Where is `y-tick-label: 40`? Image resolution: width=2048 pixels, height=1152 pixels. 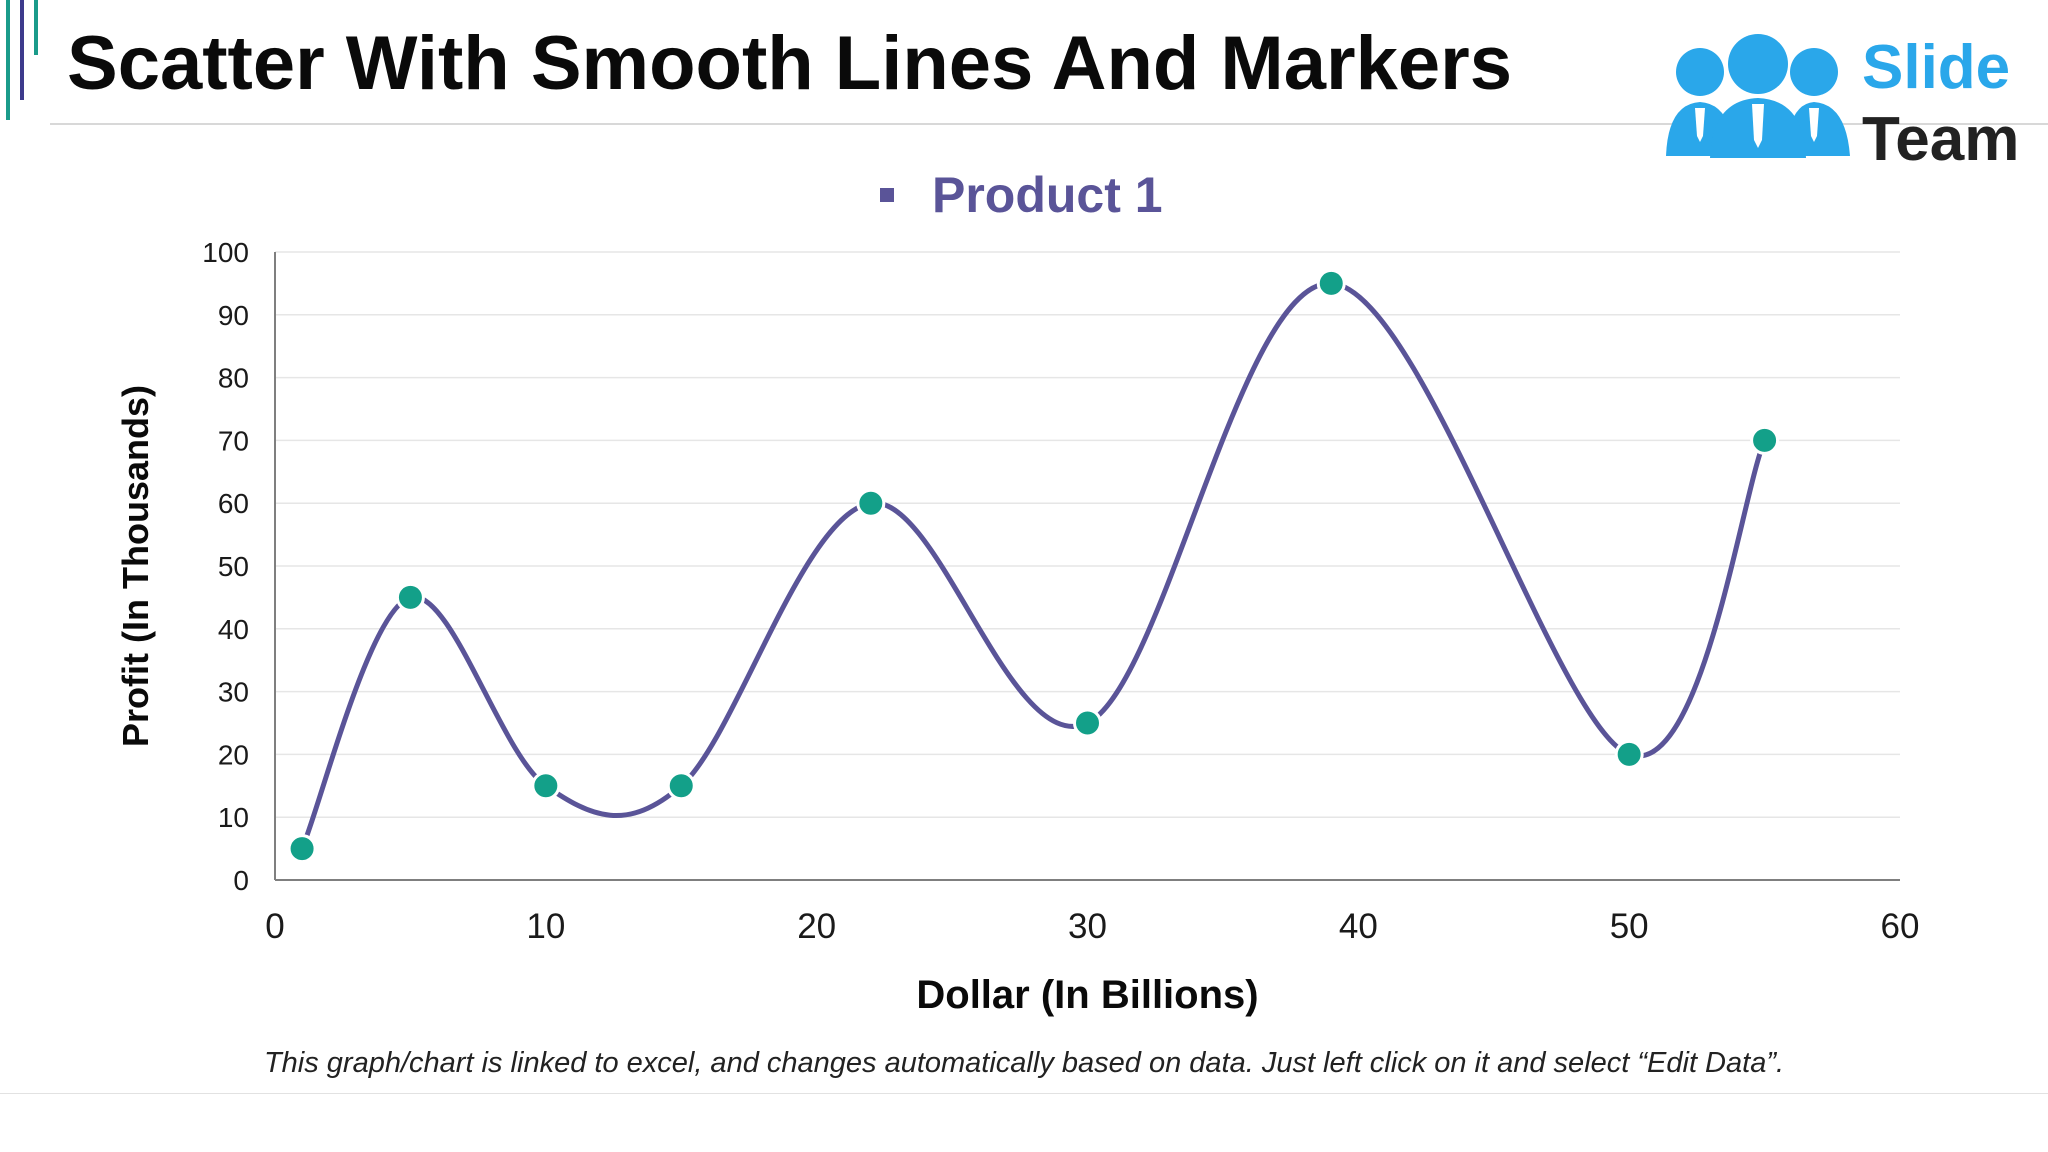
y-tick-label: 40 is located at coordinates (233, 629).